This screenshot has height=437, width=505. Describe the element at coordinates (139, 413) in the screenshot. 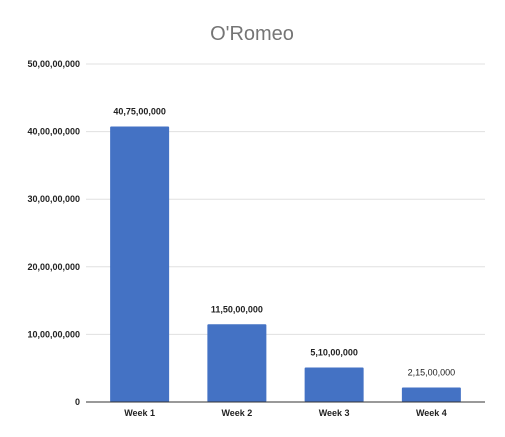

I see `x-tick-label: Week 1` at that location.